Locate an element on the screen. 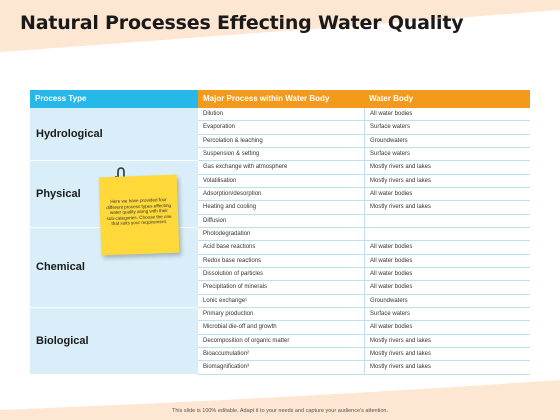  major-process-cell: Acid base reactions is located at coordinates (229, 247).